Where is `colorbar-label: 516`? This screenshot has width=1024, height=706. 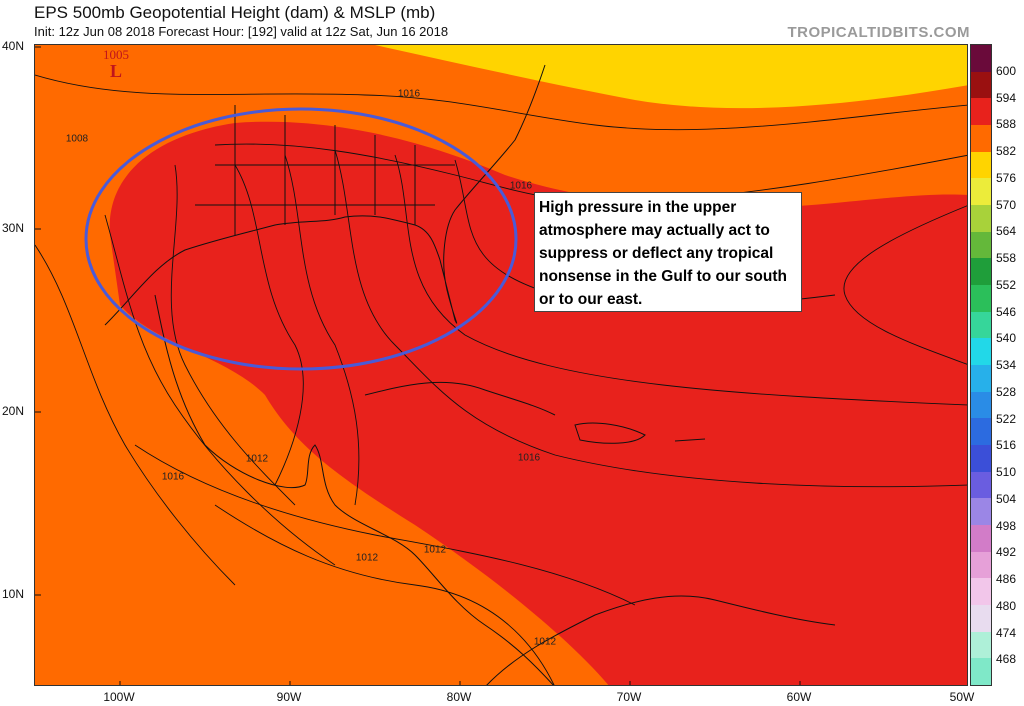
colorbar-label: 516 is located at coordinates (1006, 445).